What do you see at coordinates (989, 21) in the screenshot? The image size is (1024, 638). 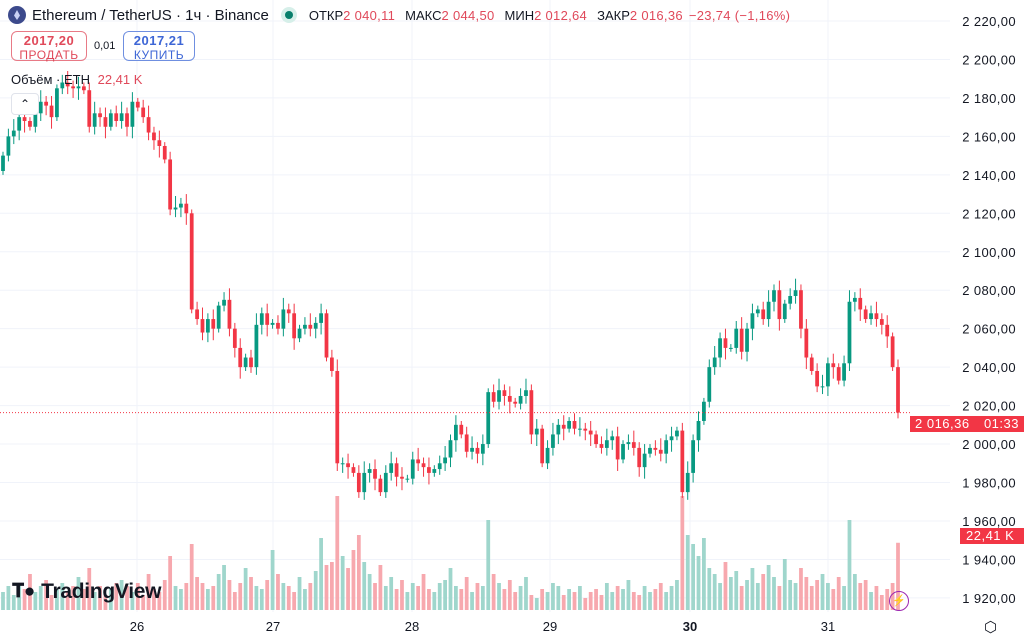 I see `y-tick-label: 2 220,00` at bounding box center [989, 21].